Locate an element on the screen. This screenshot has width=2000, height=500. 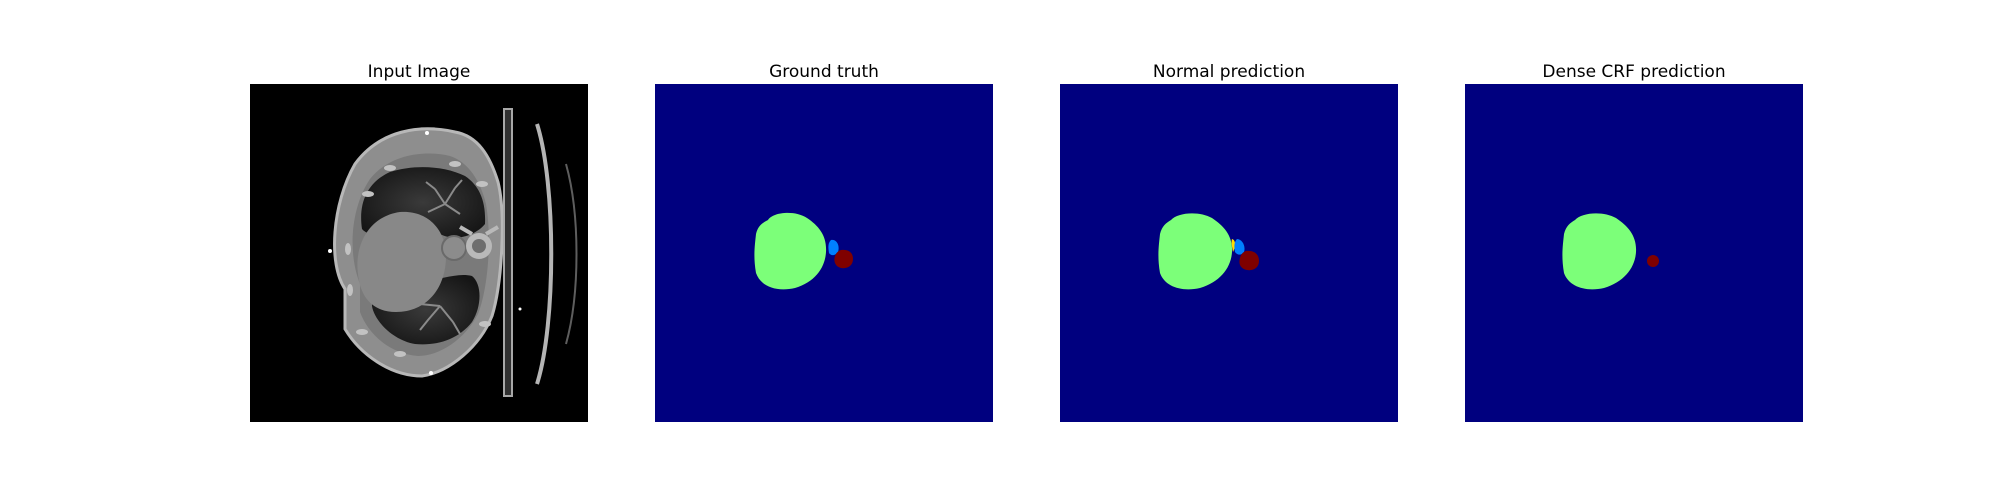
normal-prediction-panel: Normal prediction is located at coordinates (1229, 241).